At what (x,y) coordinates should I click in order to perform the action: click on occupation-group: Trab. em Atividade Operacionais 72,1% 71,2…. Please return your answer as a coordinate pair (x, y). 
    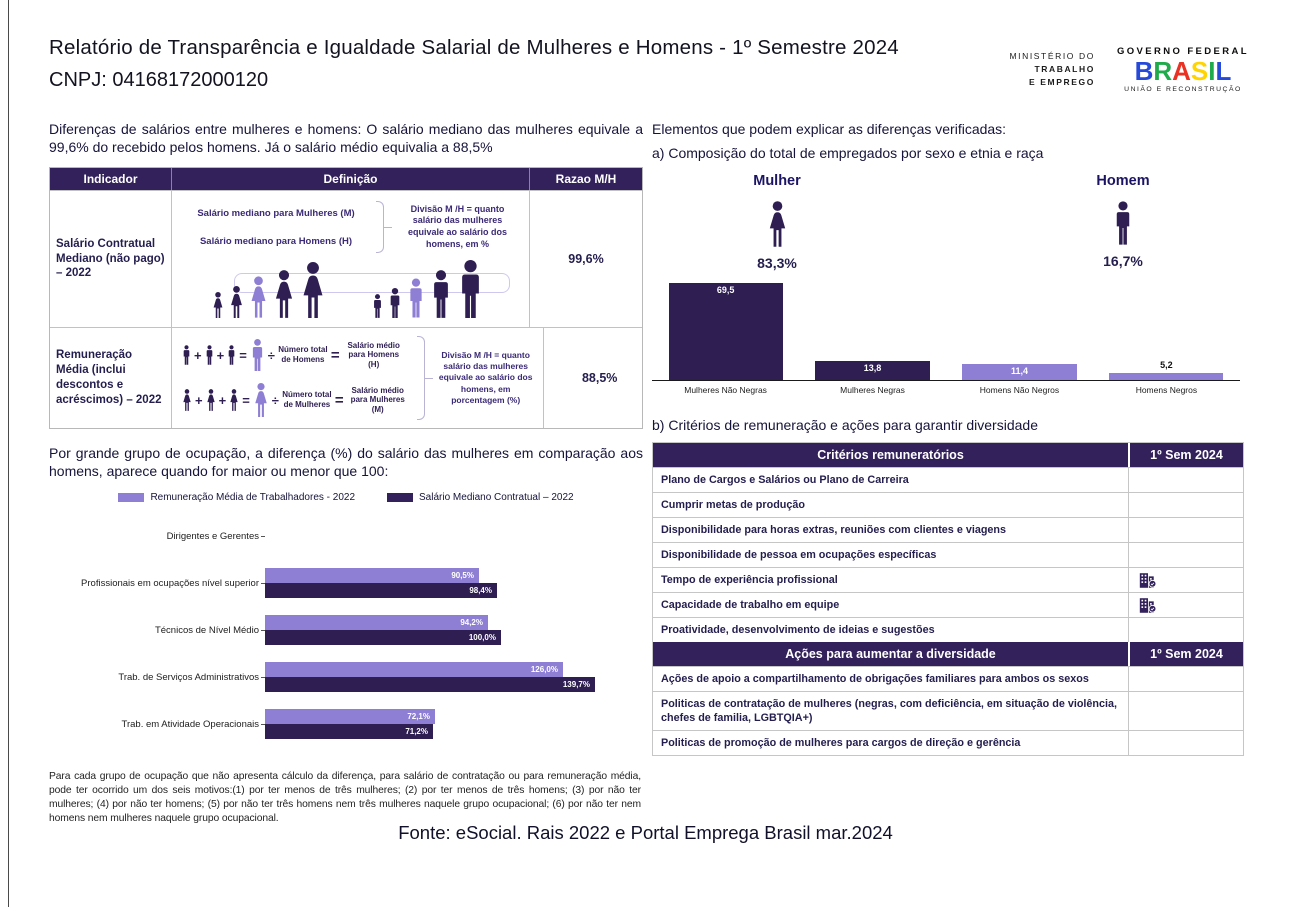
    Looking at the image, I should click on (346, 724).